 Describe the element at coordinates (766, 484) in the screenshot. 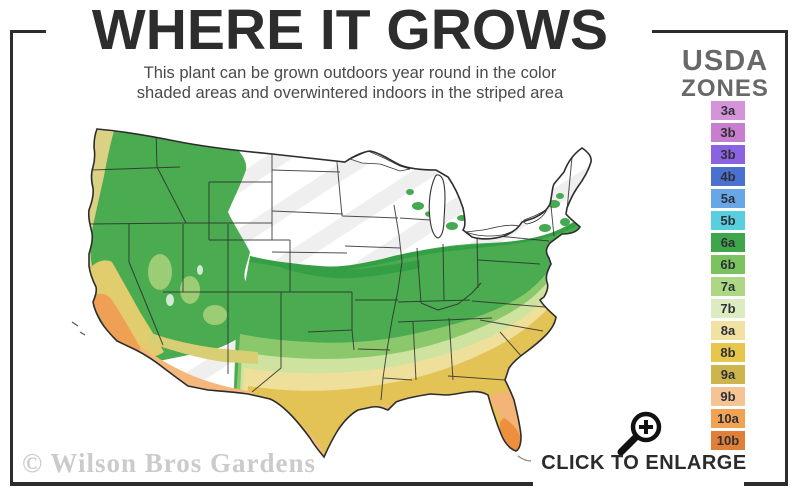

I see `frame-bottom-right` at that location.